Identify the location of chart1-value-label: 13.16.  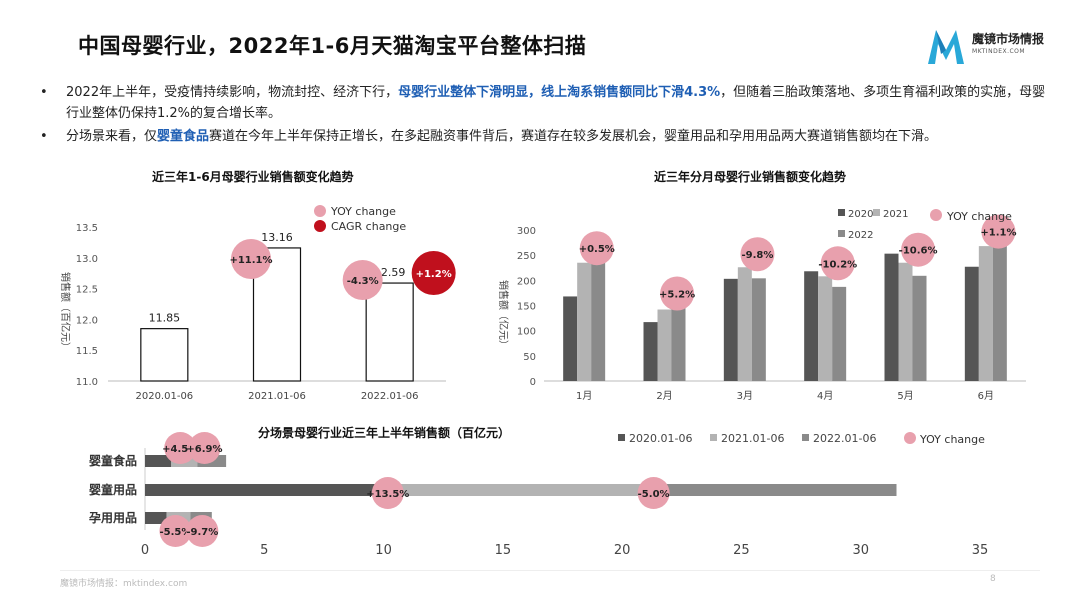
(277, 237).